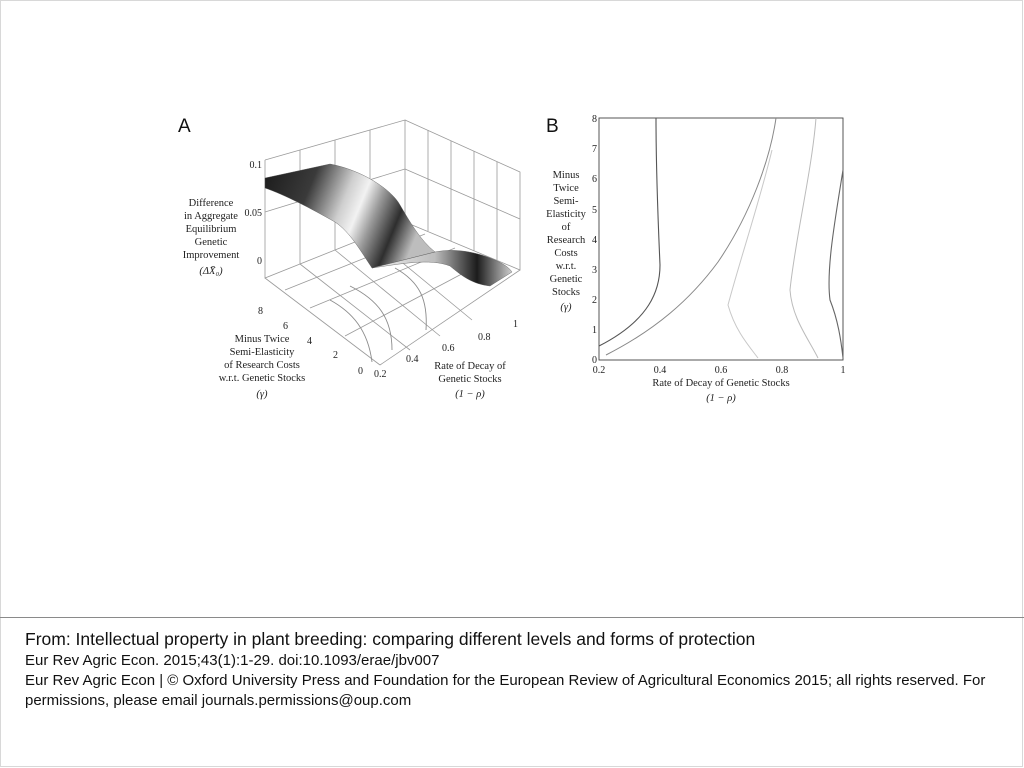  Describe the element at coordinates (594, 360) in the screenshot. I see `panel-b-y-tick: 0` at that location.